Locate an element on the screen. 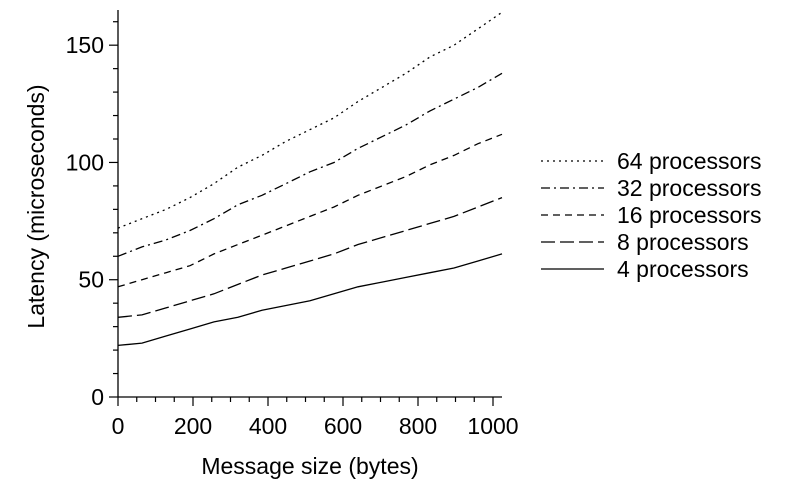 This screenshot has height=482, width=802. series-line-4-processors is located at coordinates (310, 300).